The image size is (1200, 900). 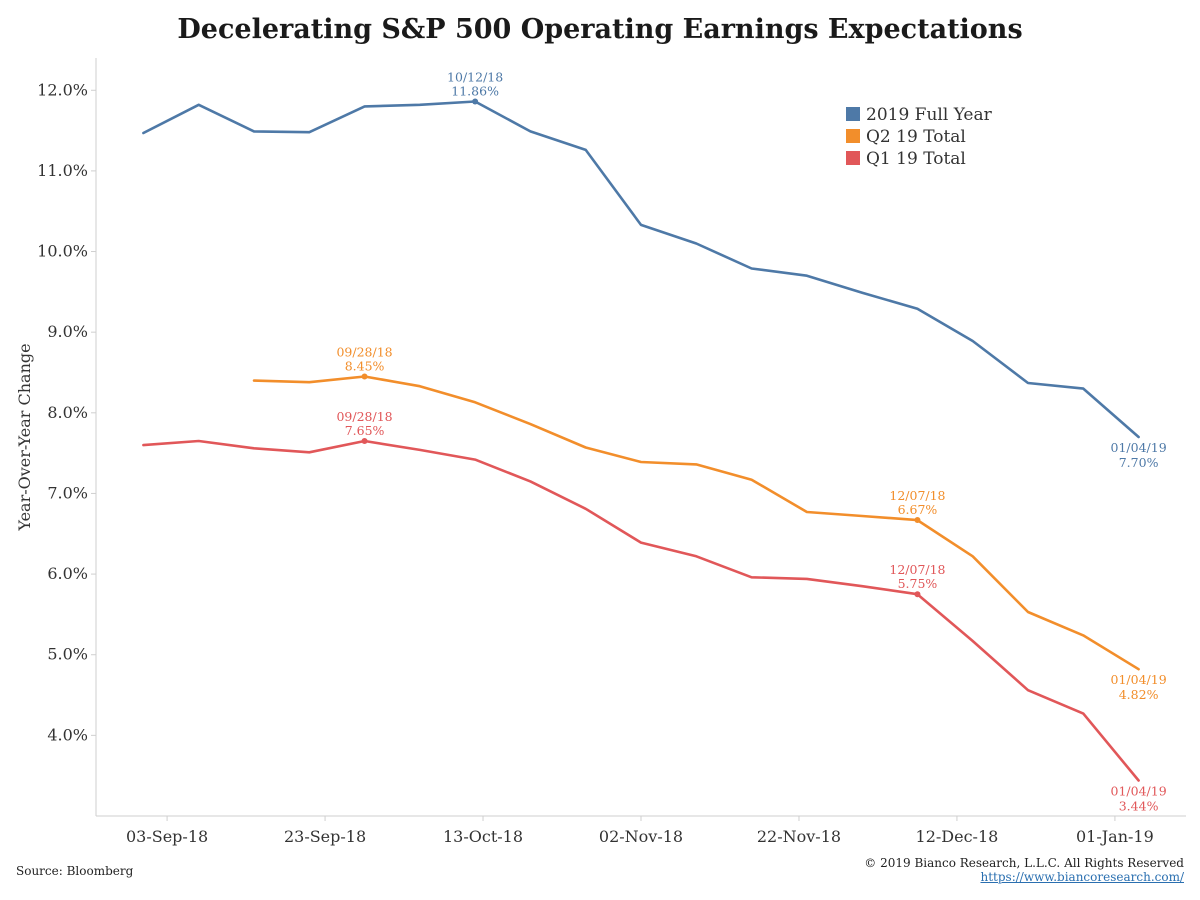 I want to click on y-tick-label: 8.0%, so click(x=67, y=412).